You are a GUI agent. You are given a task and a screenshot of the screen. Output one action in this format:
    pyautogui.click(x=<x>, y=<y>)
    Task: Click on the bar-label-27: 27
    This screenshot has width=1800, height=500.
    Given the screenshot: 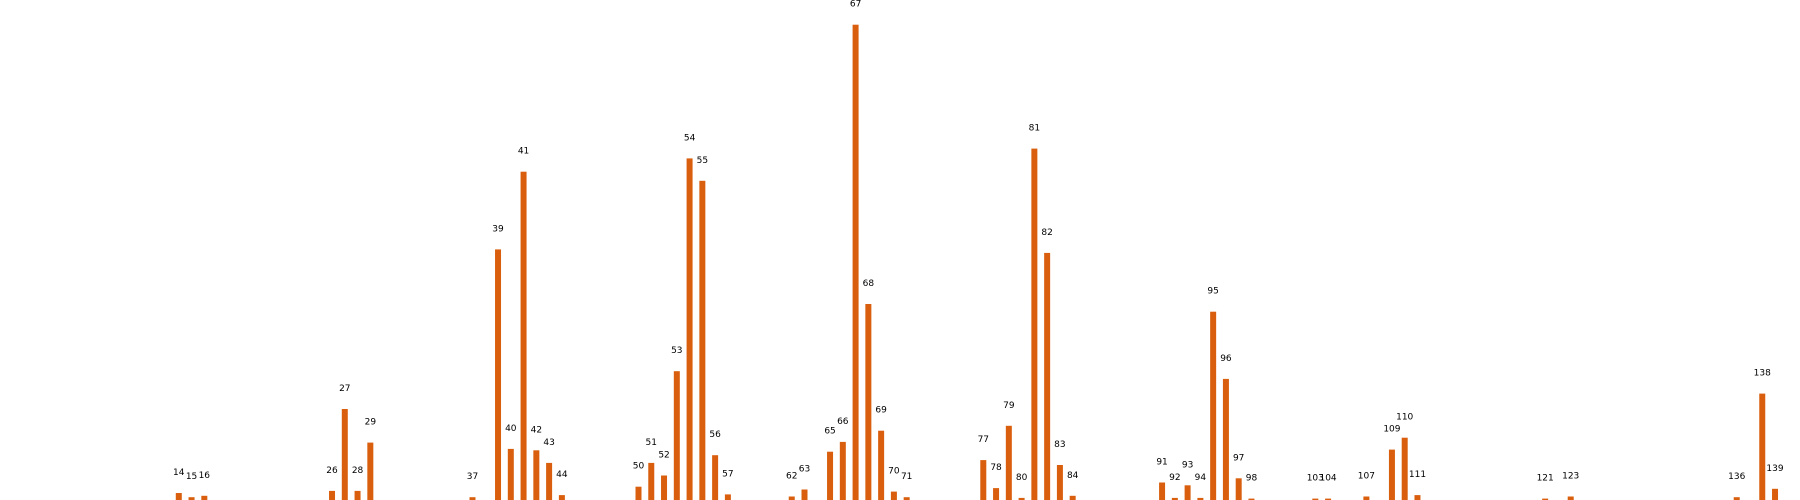 What is the action you would take?
    pyautogui.click(x=344, y=389)
    